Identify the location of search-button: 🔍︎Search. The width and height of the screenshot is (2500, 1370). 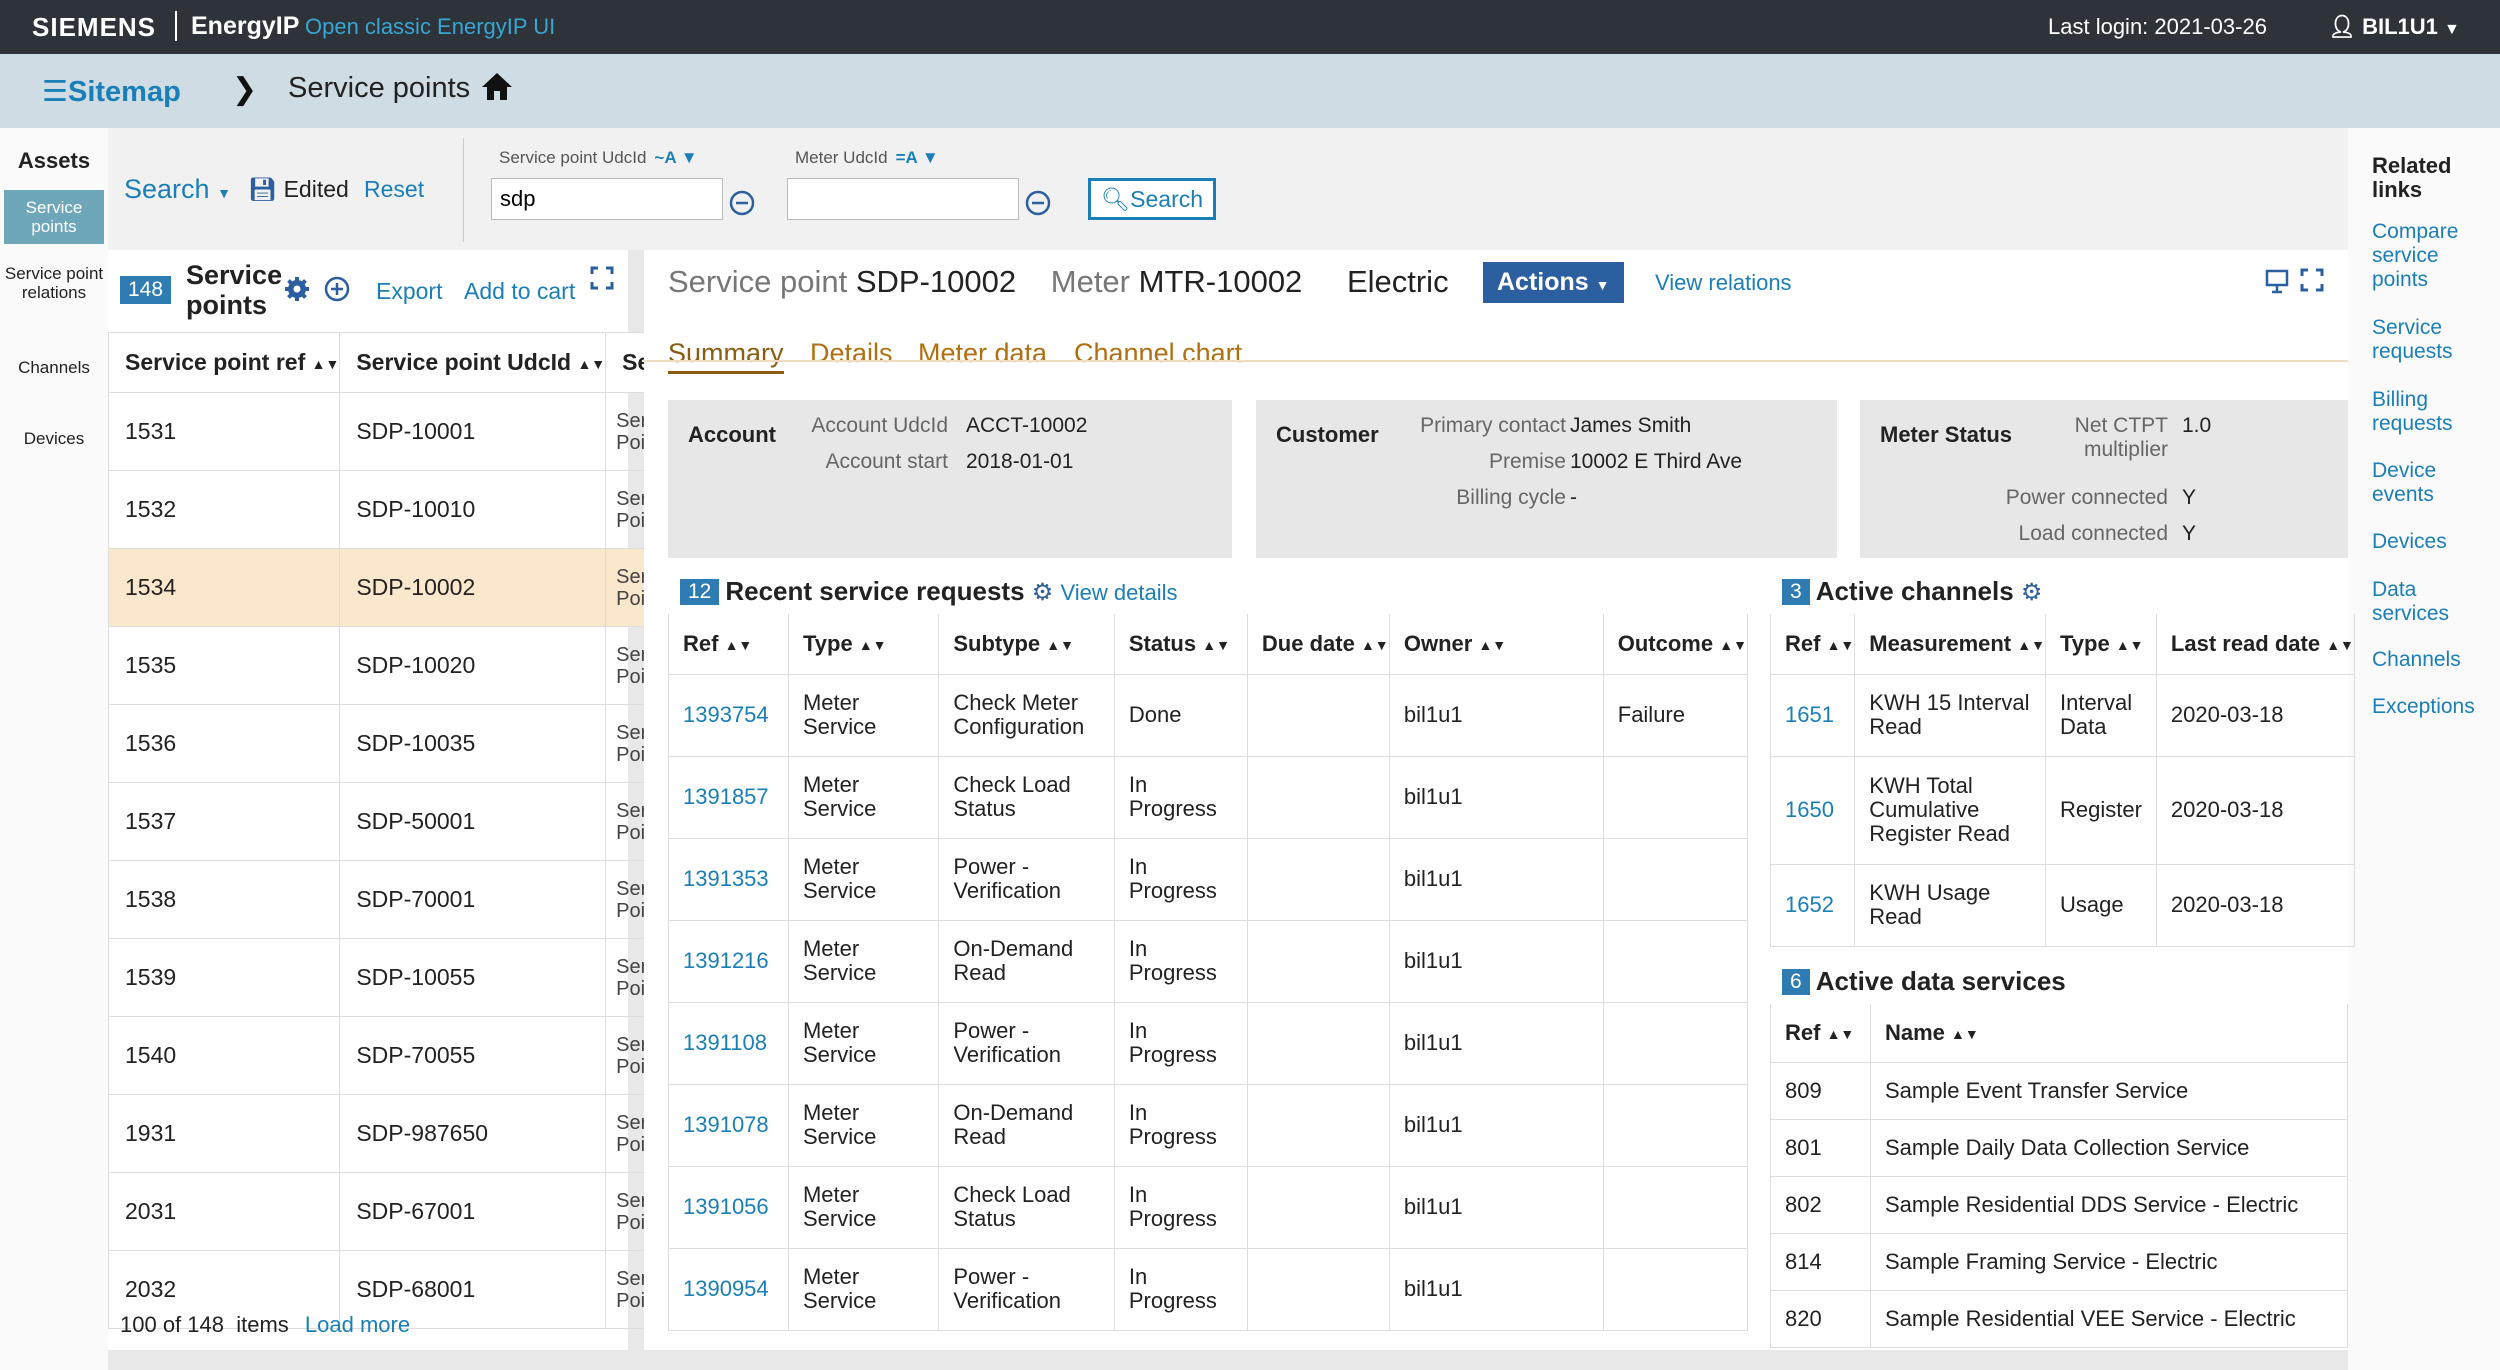
(1152, 199).